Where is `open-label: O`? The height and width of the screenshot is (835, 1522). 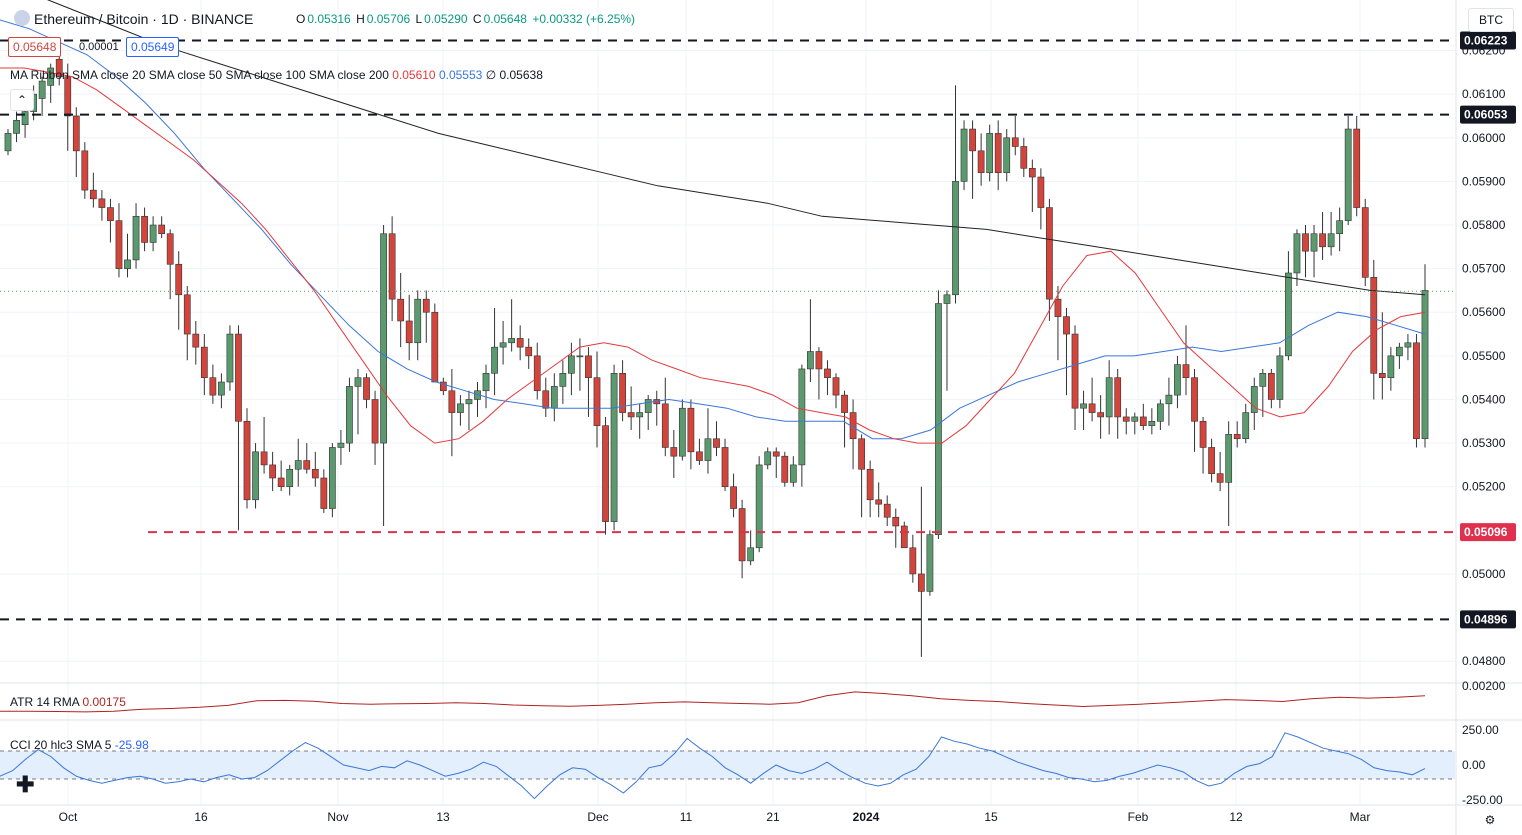
open-label: O is located at coordinates (301, 19).